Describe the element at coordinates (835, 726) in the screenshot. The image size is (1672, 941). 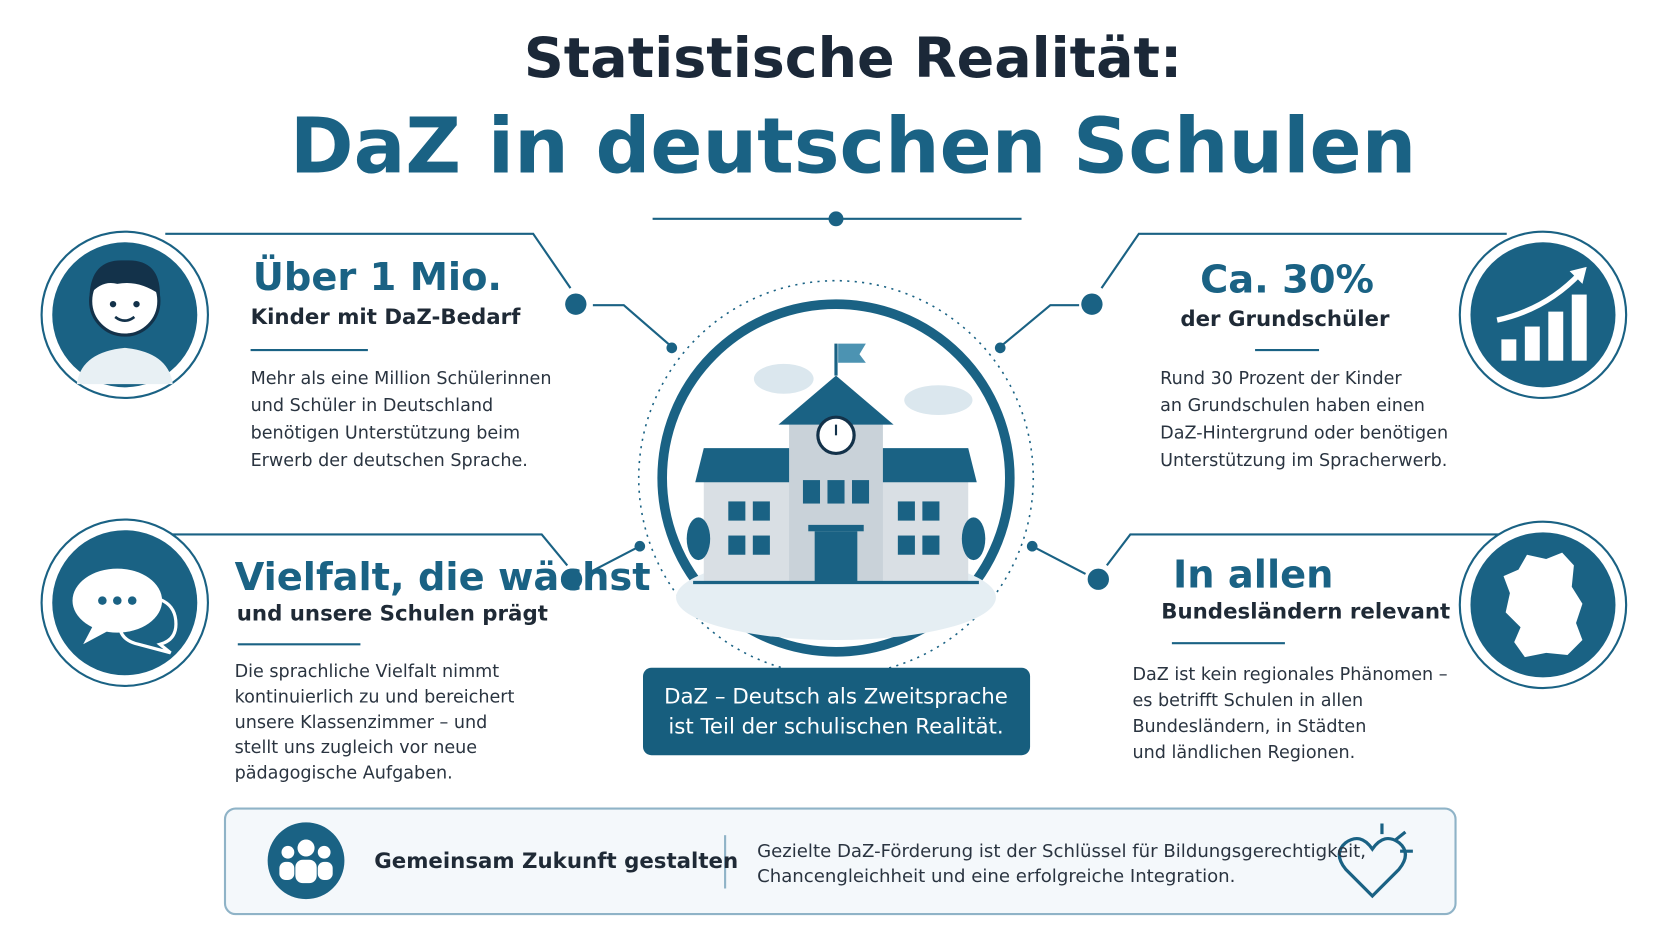
I see `caption: ist Teil der schulischen Realität.` at that location.